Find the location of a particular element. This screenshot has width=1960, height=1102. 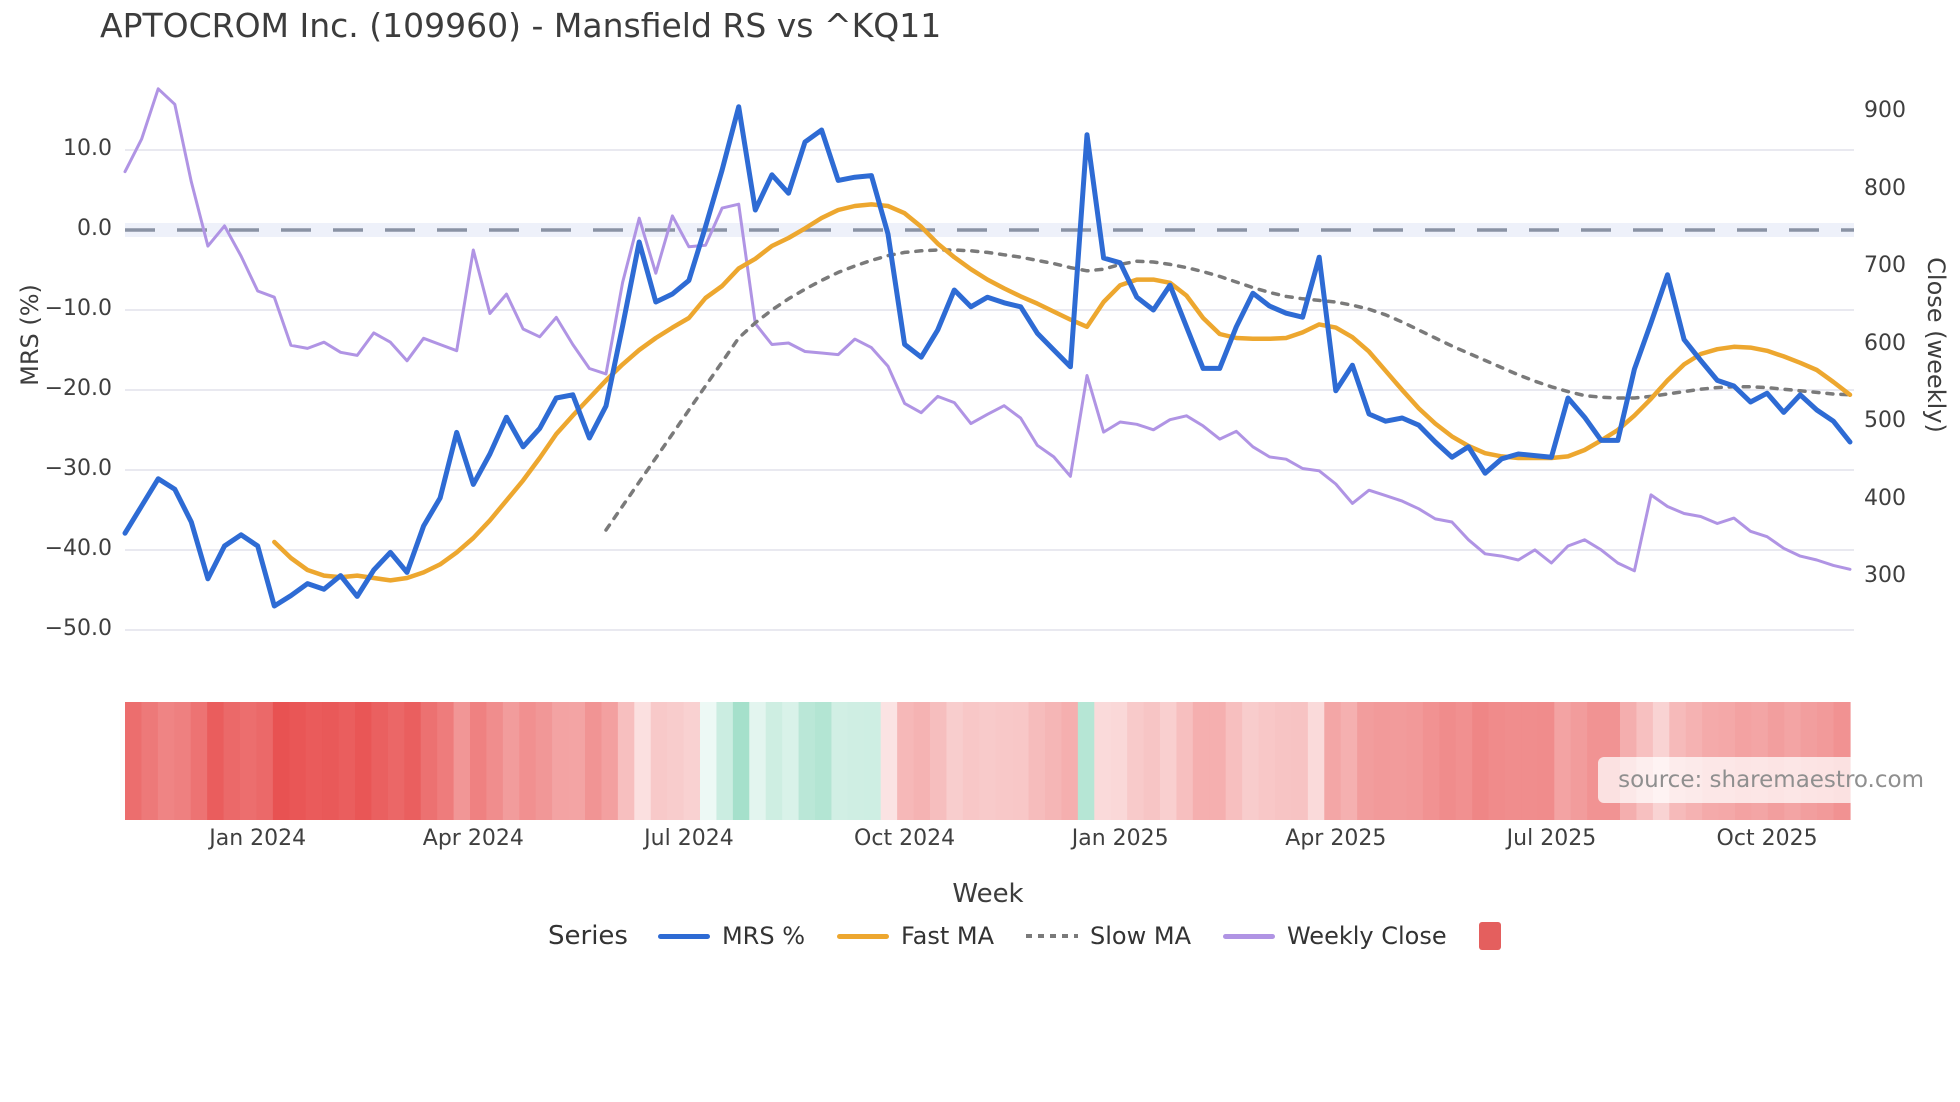

legend-items: MRS % Fast MA Slow MA Weekly Close is located at coordinates (1095, 936).